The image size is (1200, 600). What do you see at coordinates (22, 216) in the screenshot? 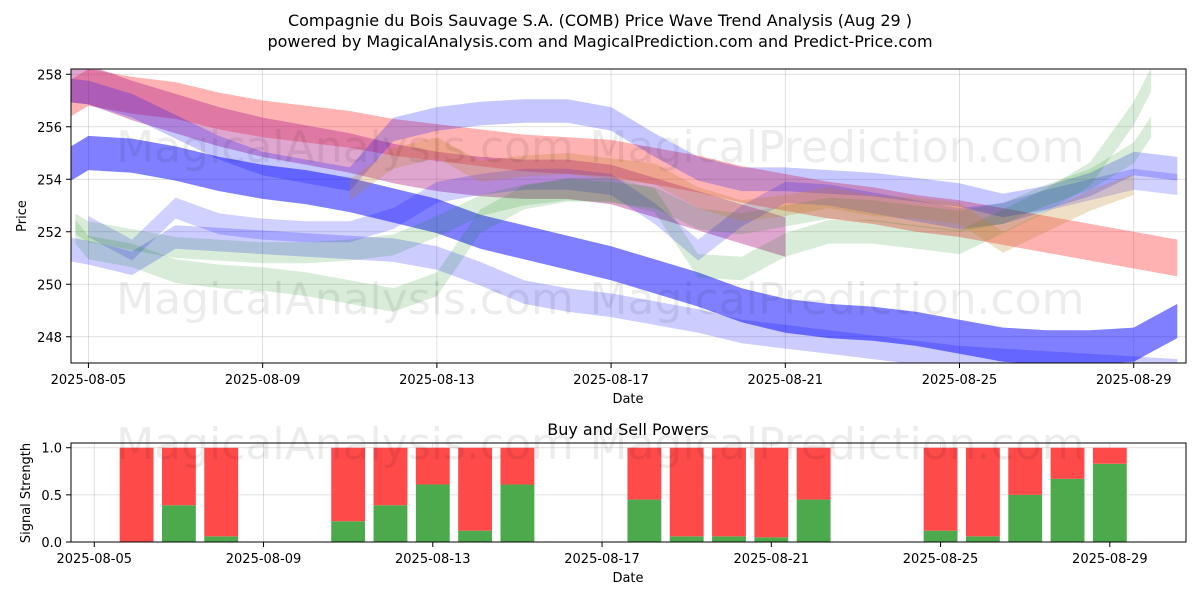
I see `price-y-axis-label: Price` at bounding box center [22, 216].